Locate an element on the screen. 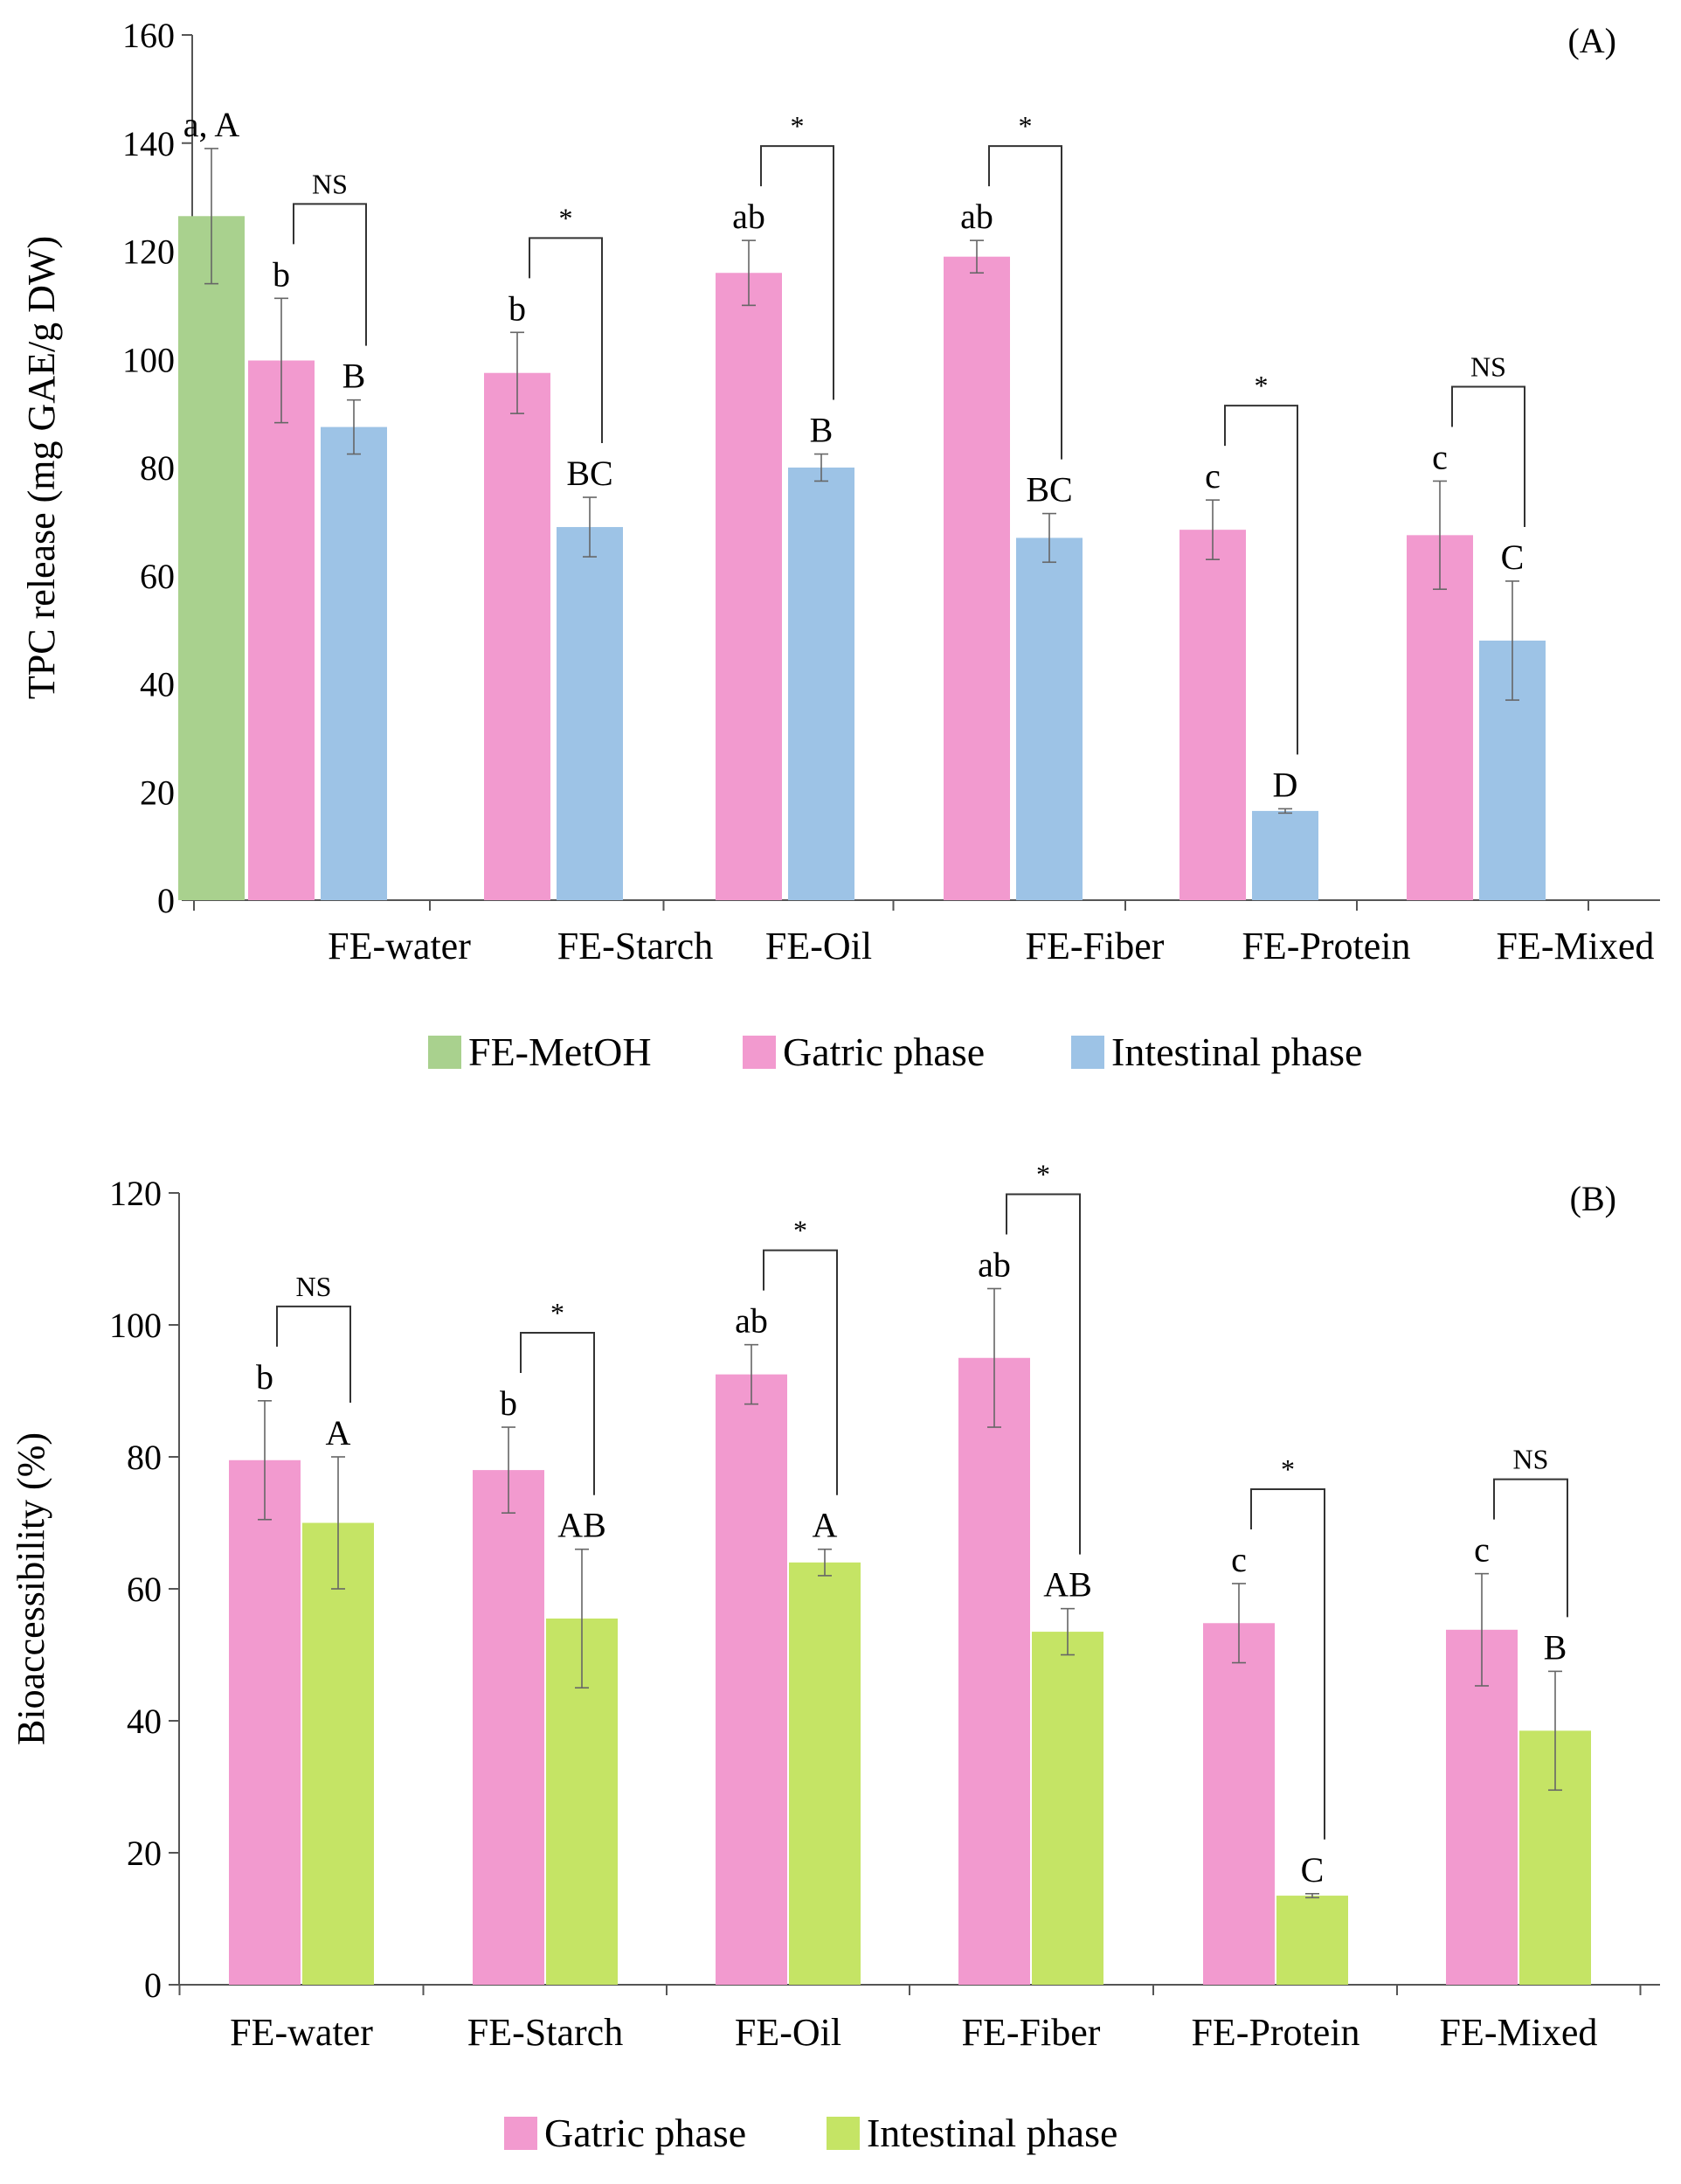 This screenshot has width=1681, height=2184. data-label: A is located at coordinates (338, 1433).